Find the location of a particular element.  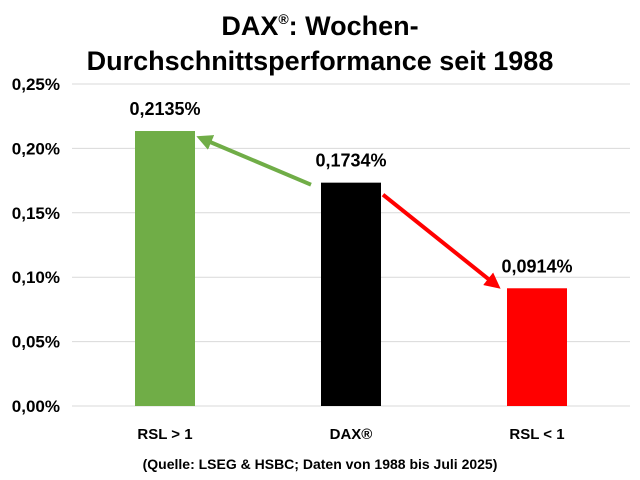

x-tick-label: DAX® is located at coordinates (351, 434).